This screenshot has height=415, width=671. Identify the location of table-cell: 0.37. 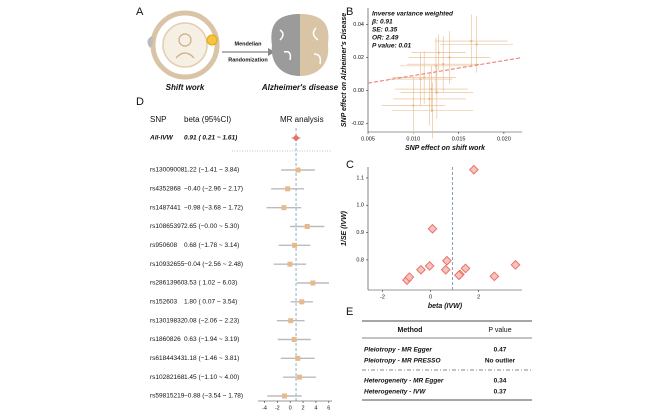
(500, 392).